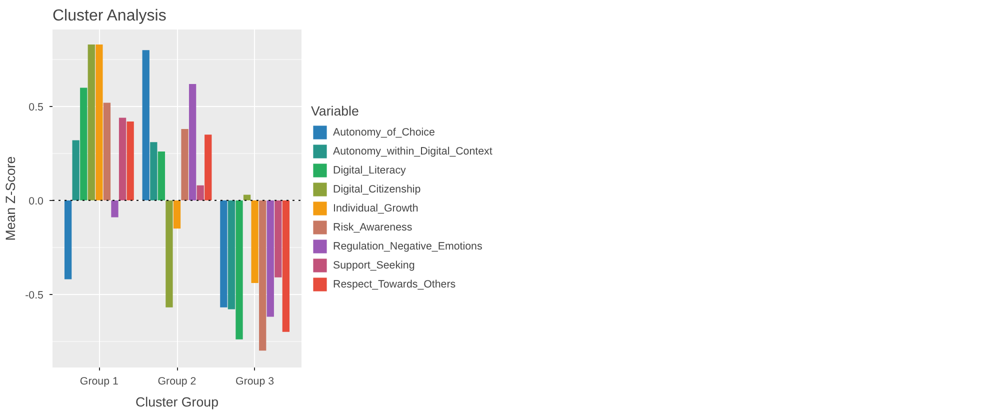 The width and height of the screenshot is (989, 416). I want to click on y-tick-label: -0.5, so click(34, 295).